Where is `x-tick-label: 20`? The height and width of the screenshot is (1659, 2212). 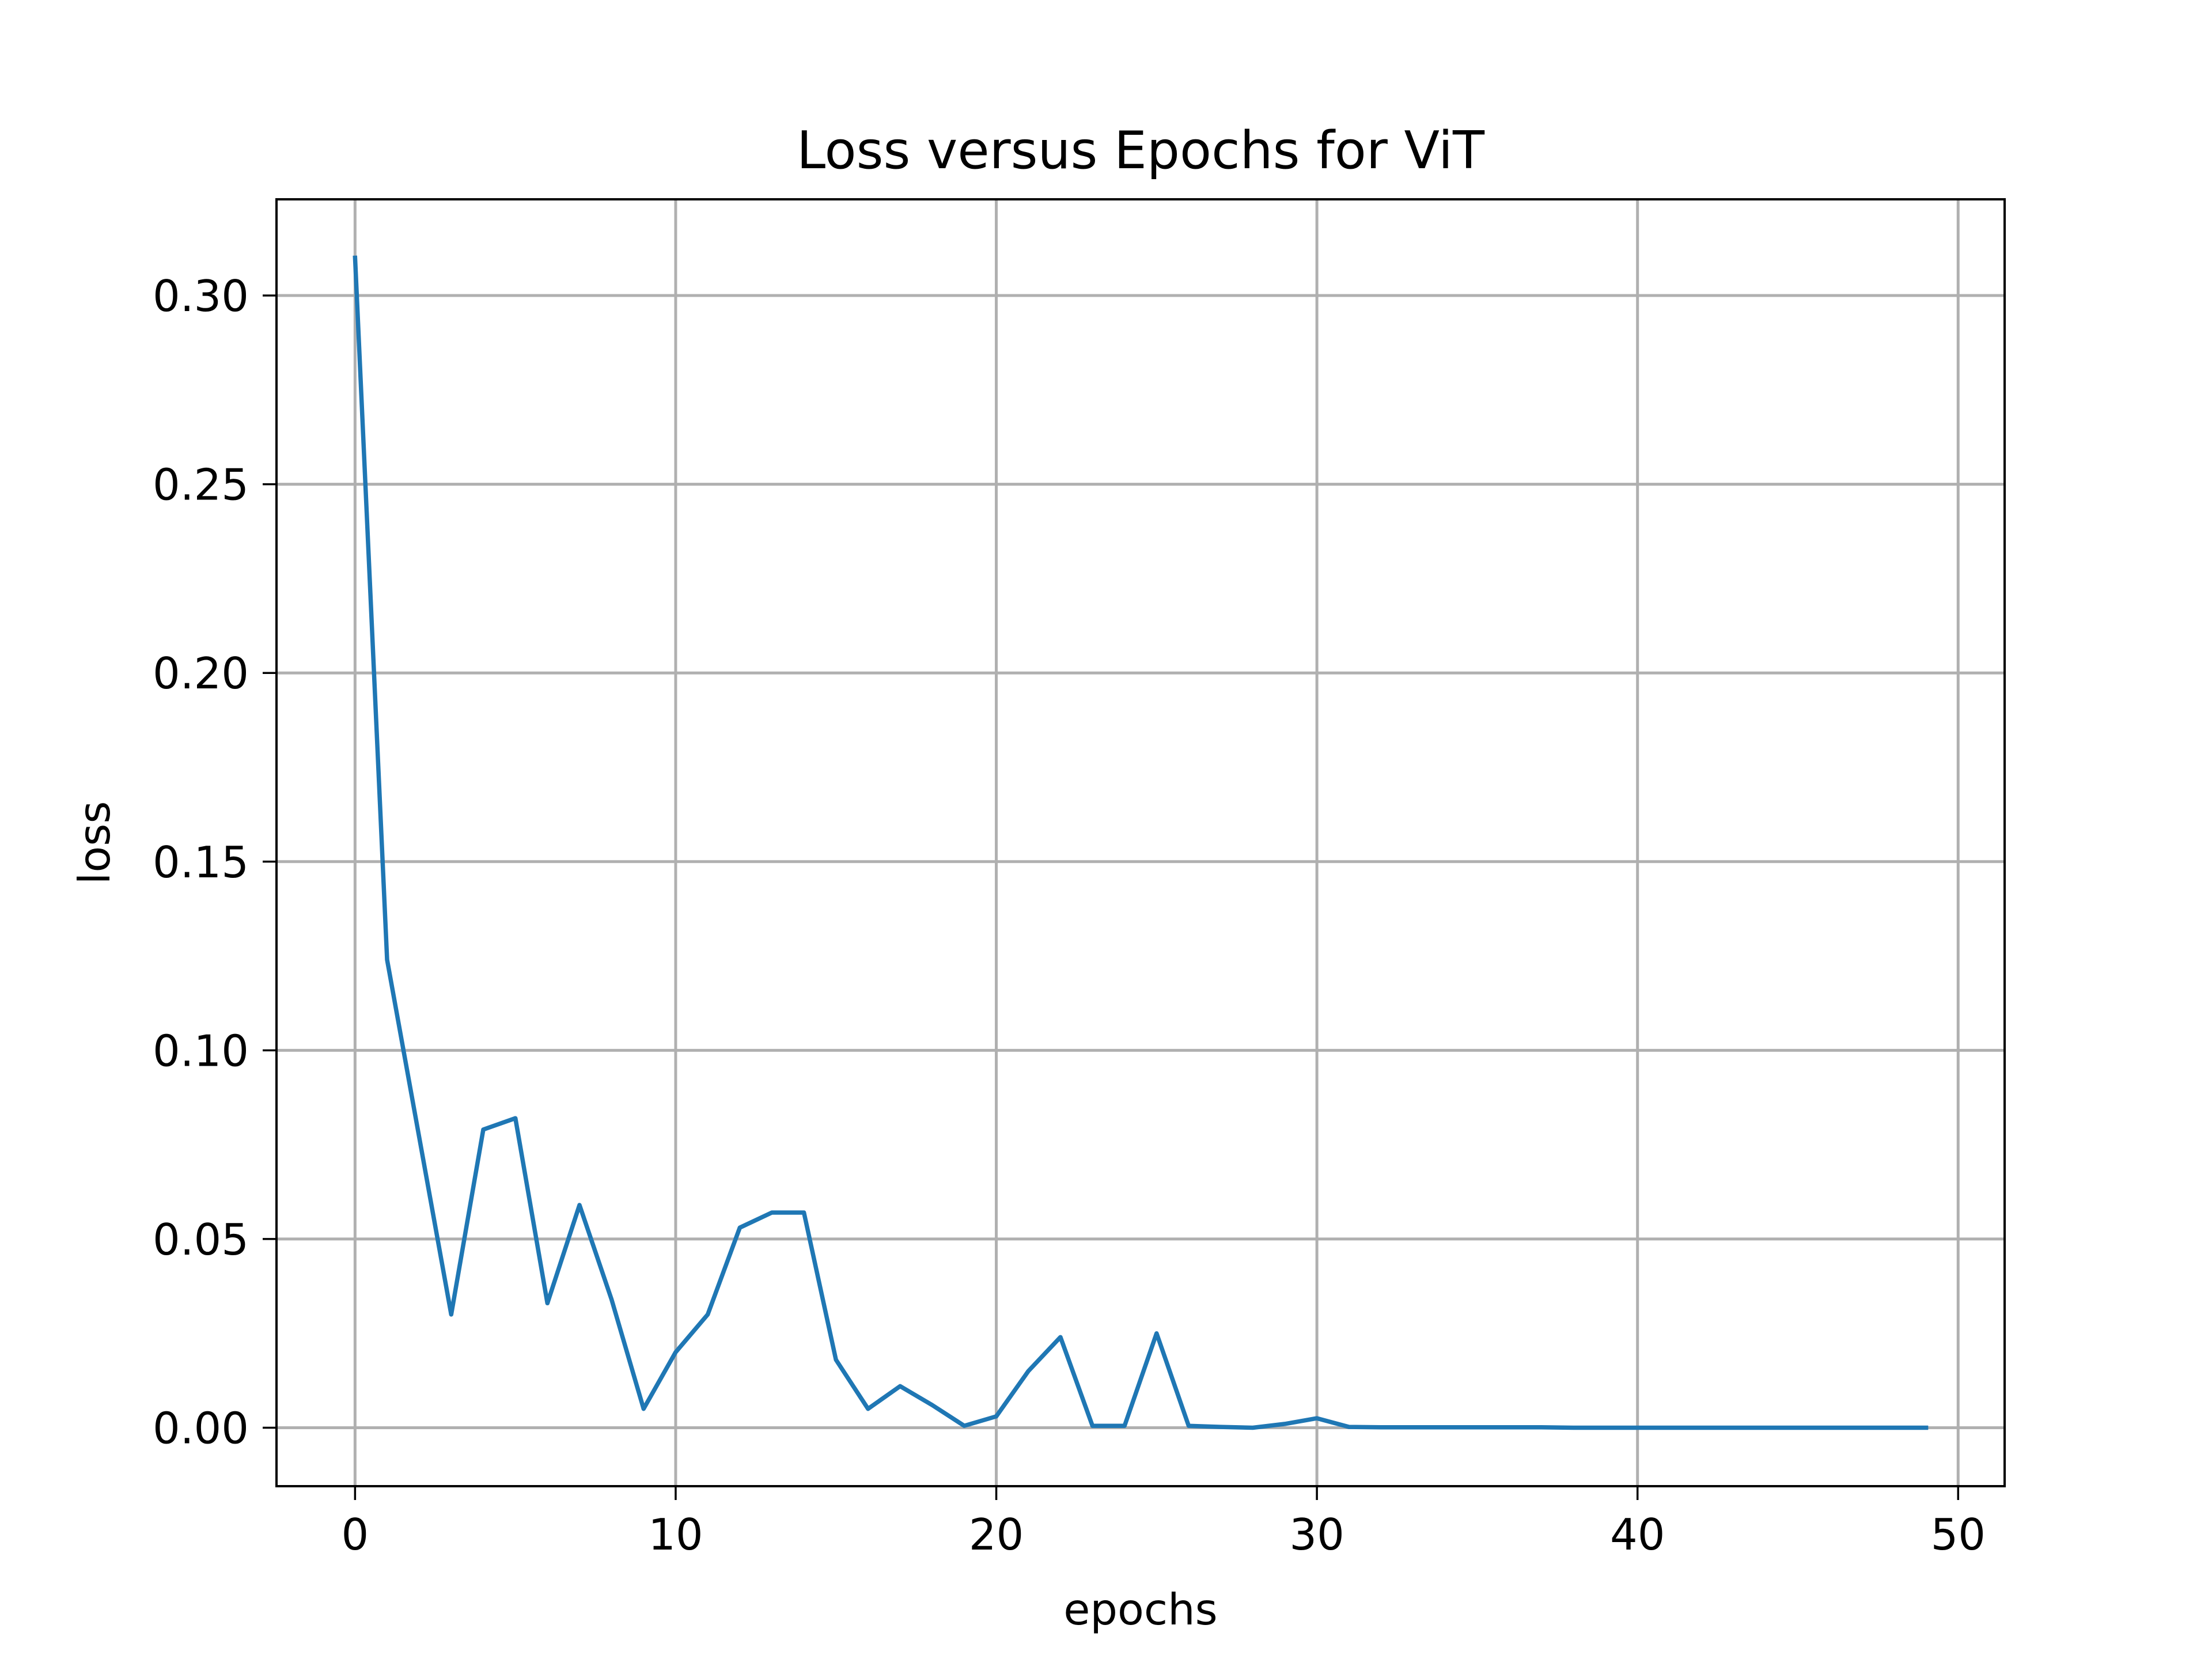
x-tick-label: 20 is located at coordinates (996, 1534).